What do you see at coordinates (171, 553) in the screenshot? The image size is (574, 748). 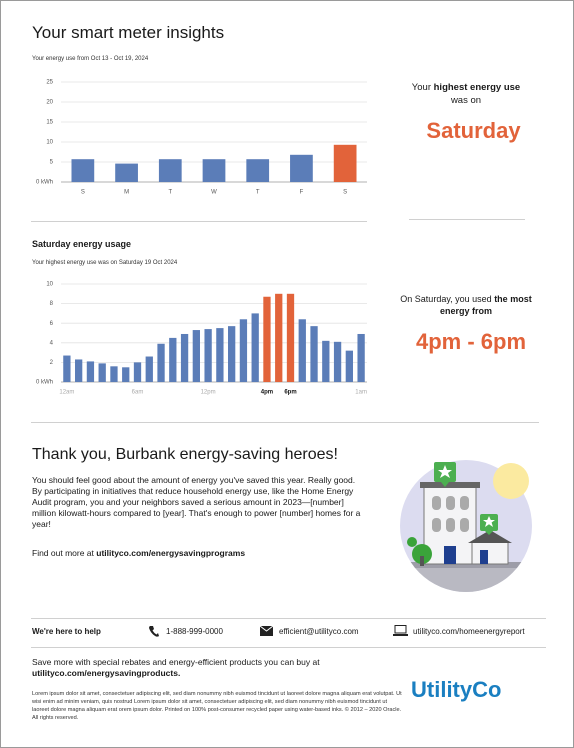 I see `link: utilityco.com/energysavingprograms` at bounding box center [171, 553].